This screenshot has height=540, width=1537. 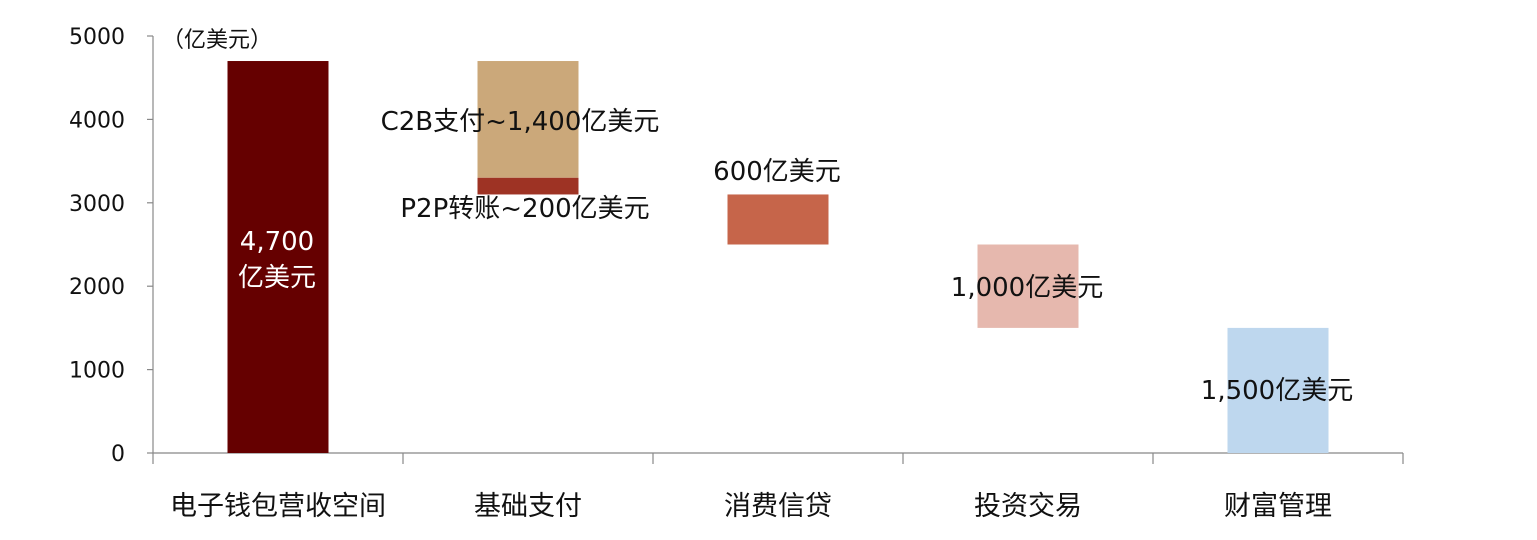 I want to click on bar-value-label-line: 1,500亿美元, so click(x=1277, y=391).